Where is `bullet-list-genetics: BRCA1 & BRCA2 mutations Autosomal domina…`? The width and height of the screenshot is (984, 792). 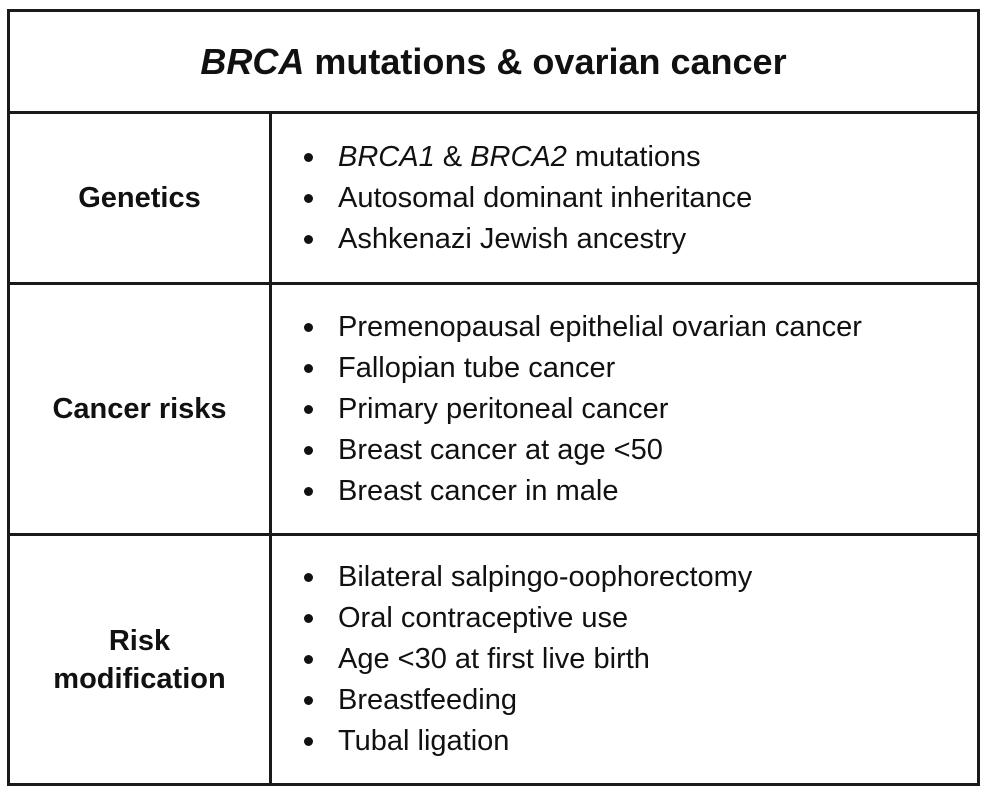
bullet-list-genetics: BRCA1 & BRCA2 mutations Autosomal domina… is located at coordinates (512, 198).